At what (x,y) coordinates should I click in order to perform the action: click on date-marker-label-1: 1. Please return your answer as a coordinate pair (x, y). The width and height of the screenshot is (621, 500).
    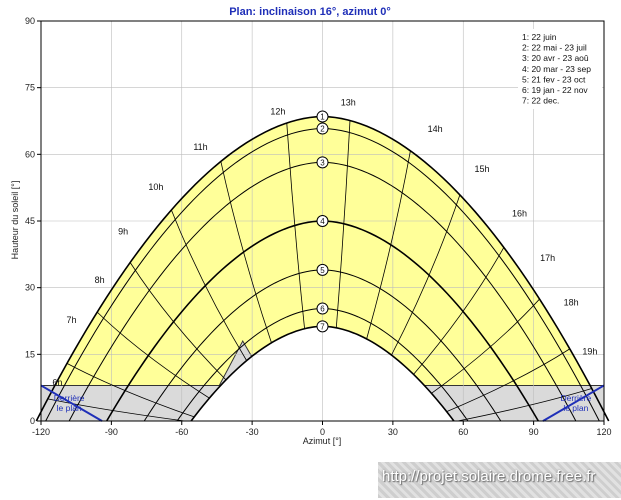
    Looking at the image, I should click on (322, 117).